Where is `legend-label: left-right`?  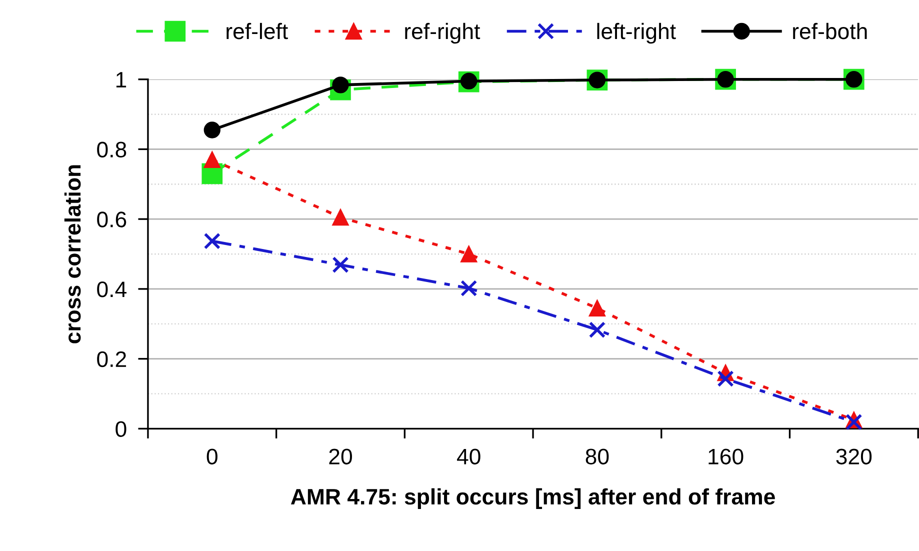
legend-label: left-right is located at coordinates (636, 33).